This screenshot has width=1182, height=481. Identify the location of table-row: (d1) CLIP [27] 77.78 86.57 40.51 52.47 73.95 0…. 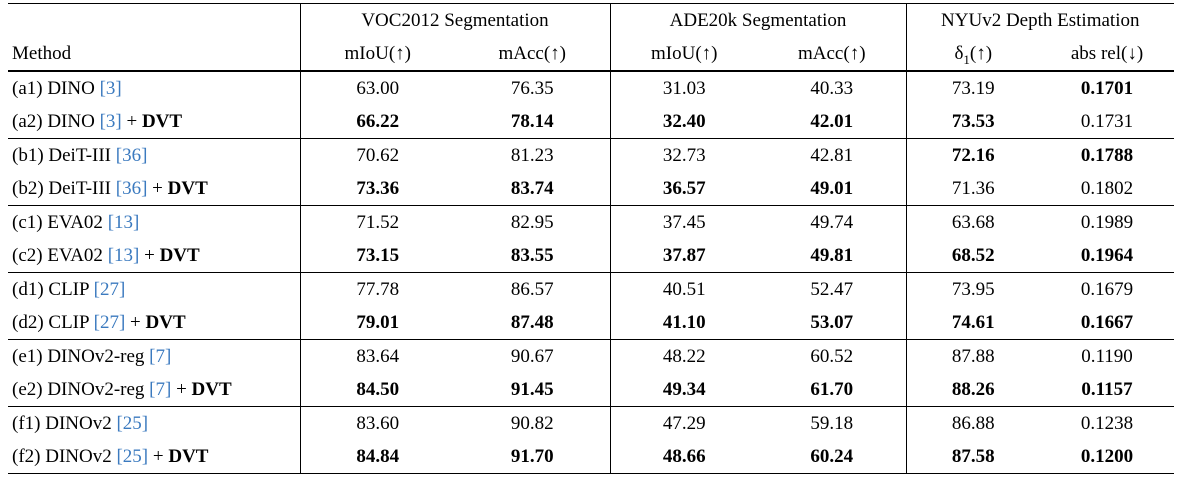
(591, 289).